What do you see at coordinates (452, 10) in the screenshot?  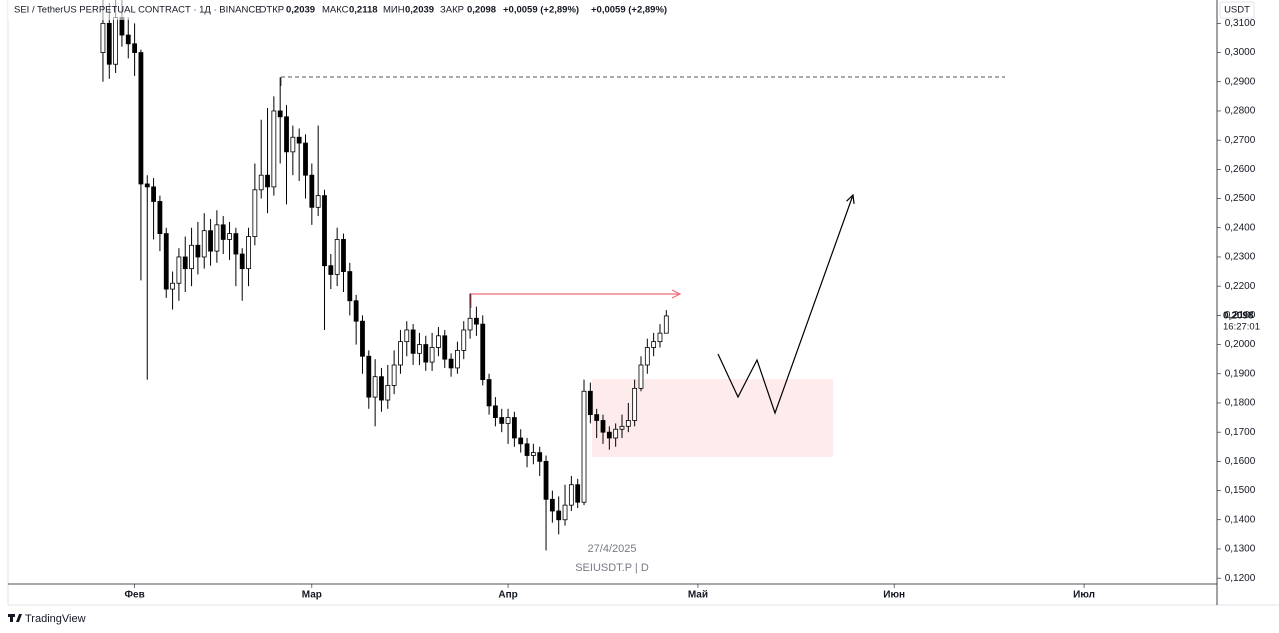 I see `ohlc-label: ЗАКР` at bounding box center [452, 10].